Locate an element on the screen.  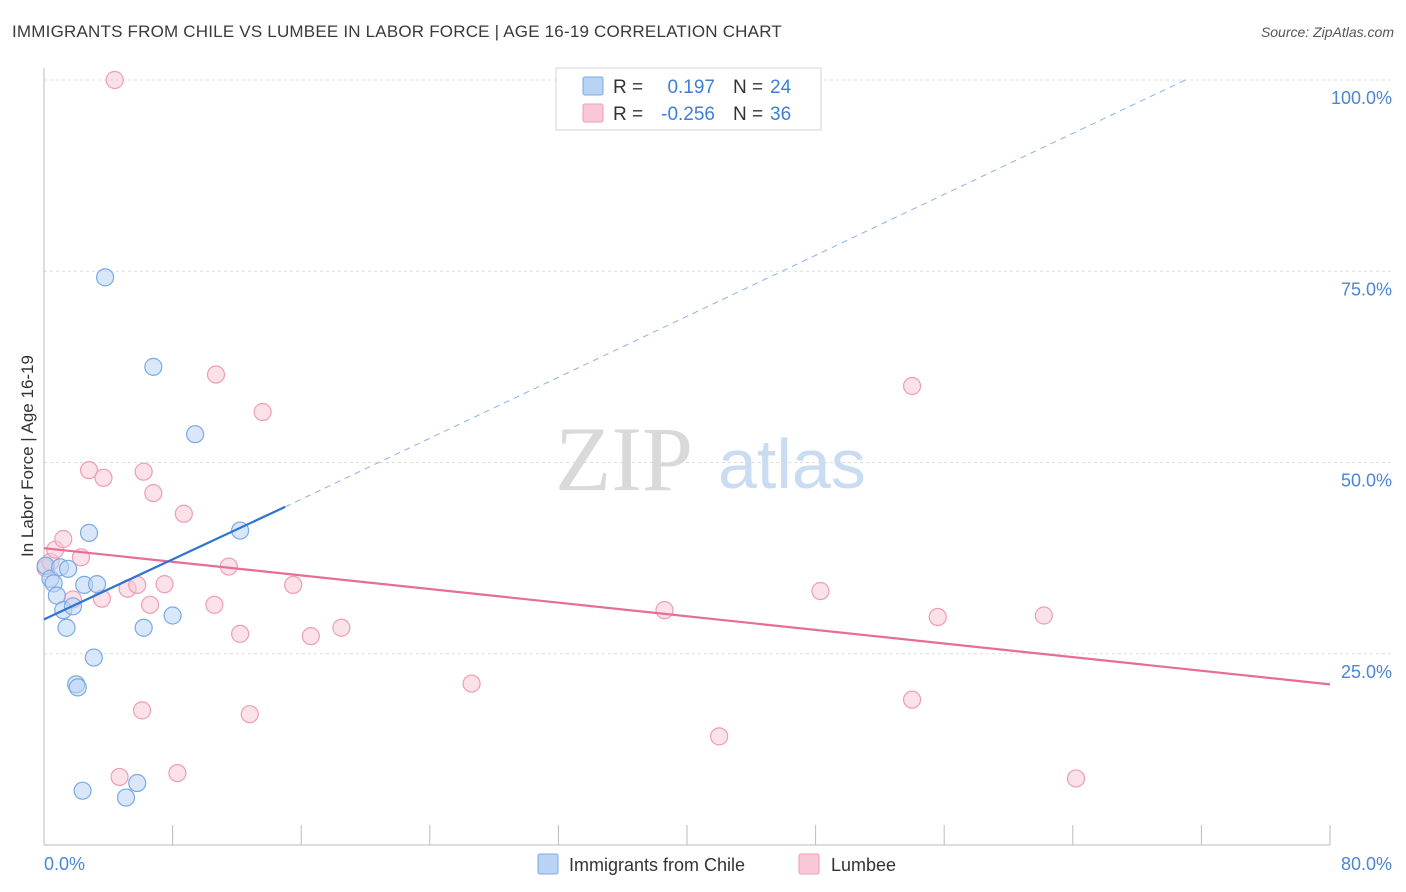
lumbee-trend-line is located at coordinates (687, 616).